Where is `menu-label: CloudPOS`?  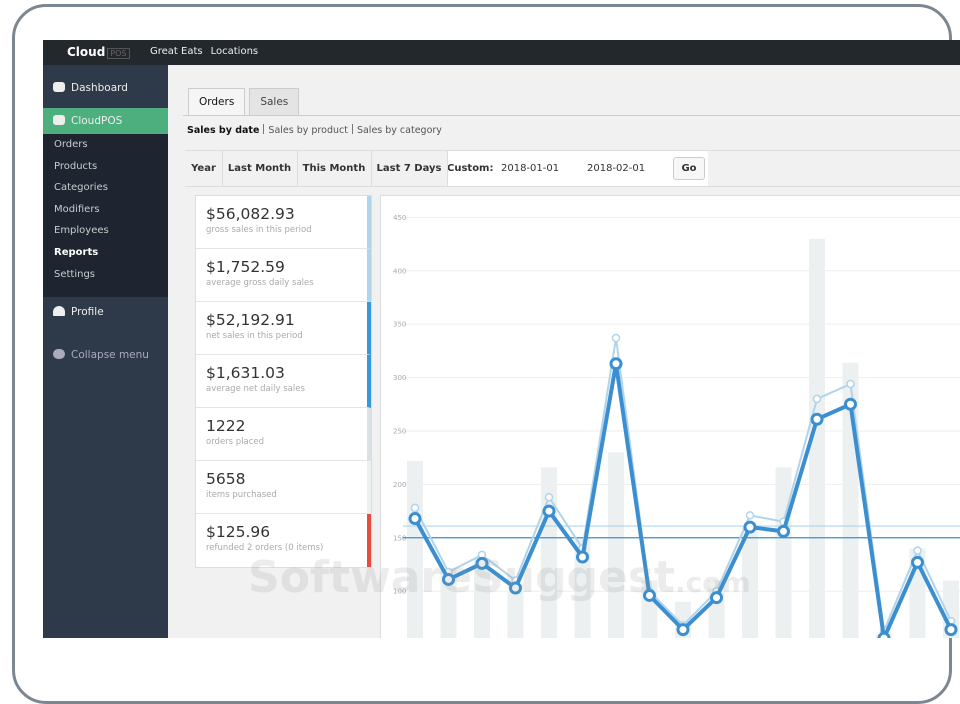
menu-label: CloudPOS is located at coordinates (97, 121).